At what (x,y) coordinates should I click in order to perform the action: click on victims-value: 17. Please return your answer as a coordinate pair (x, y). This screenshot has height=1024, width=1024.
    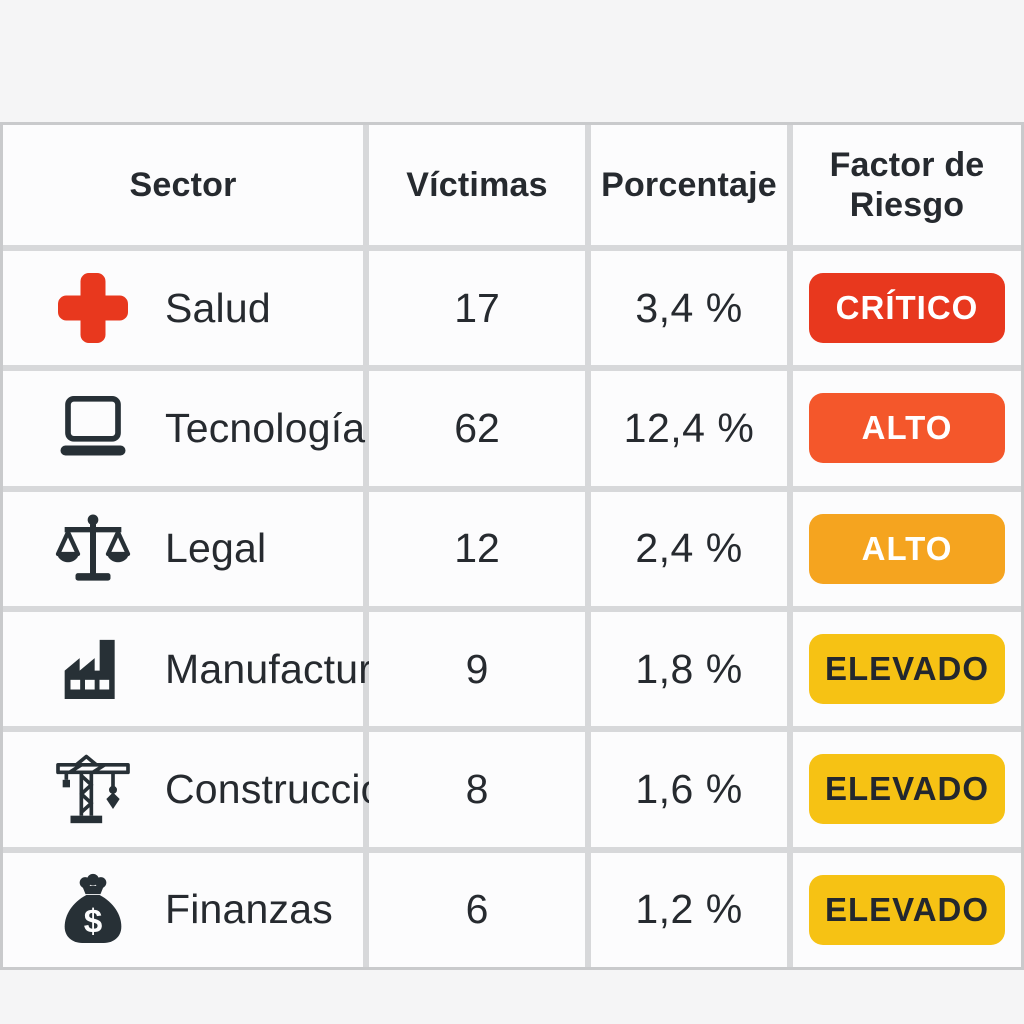
    Looking at the image, I should click on (477, 308).